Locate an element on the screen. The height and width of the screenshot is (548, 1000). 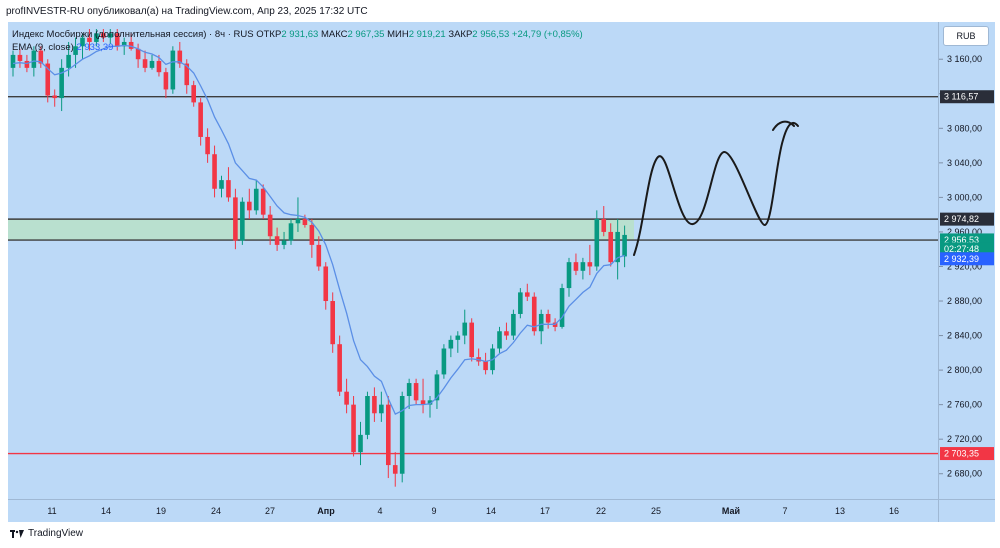
level-price-tag-text: 2 974,82 is located at coordinates (961, 219).